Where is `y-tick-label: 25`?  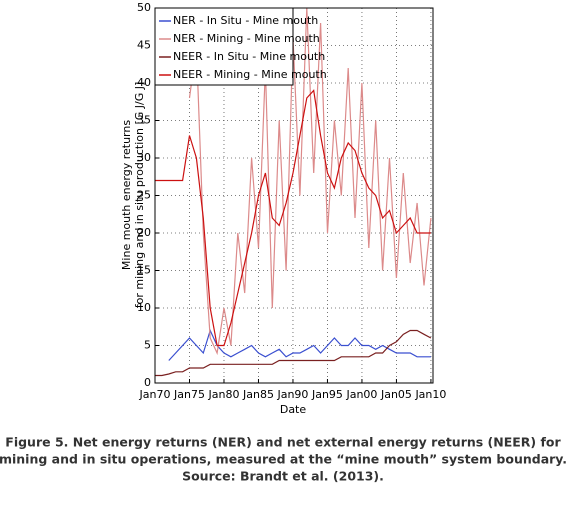
y-tick-label: 25 is located at coordinates (144, 195).